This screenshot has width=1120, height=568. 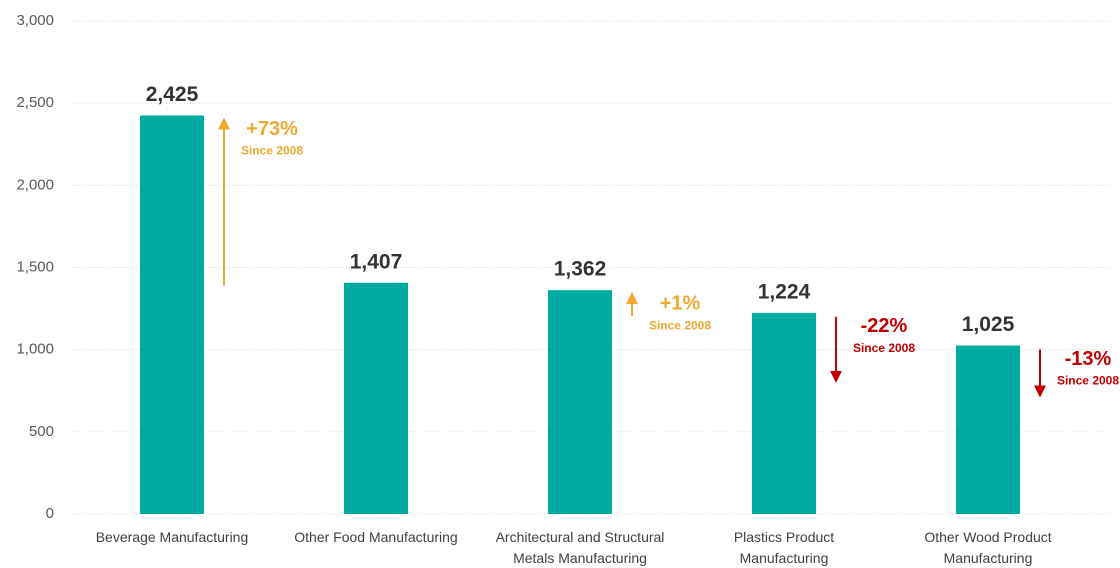 I want to click on y-tick-label: 2,000, so click(x=35, y=184).